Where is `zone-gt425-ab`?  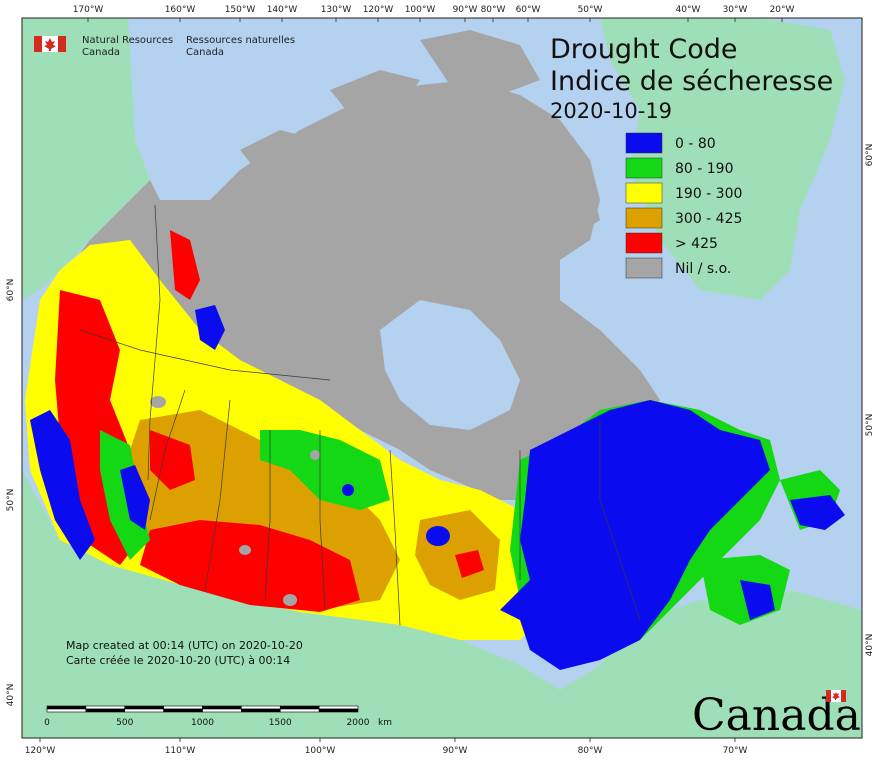 zone-gt425-ab is located at coordinates (172, 460).